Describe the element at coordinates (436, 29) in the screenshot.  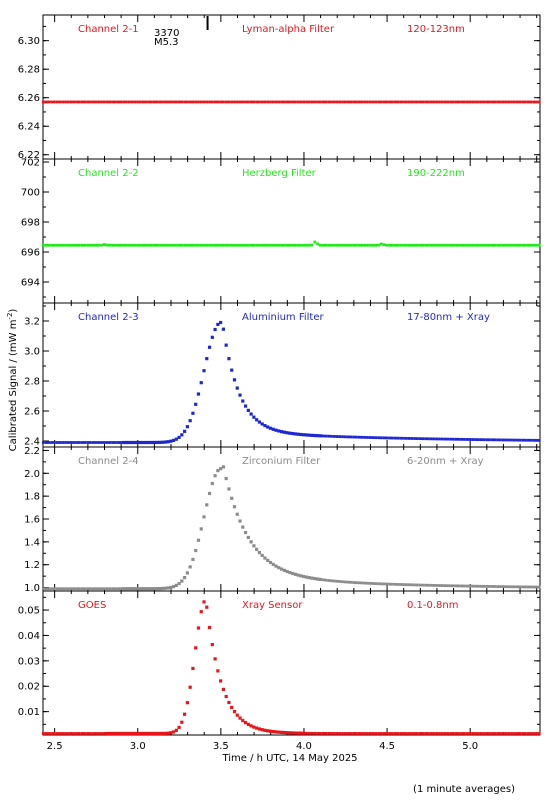
I see `band-label: 120-123nm` at that location.